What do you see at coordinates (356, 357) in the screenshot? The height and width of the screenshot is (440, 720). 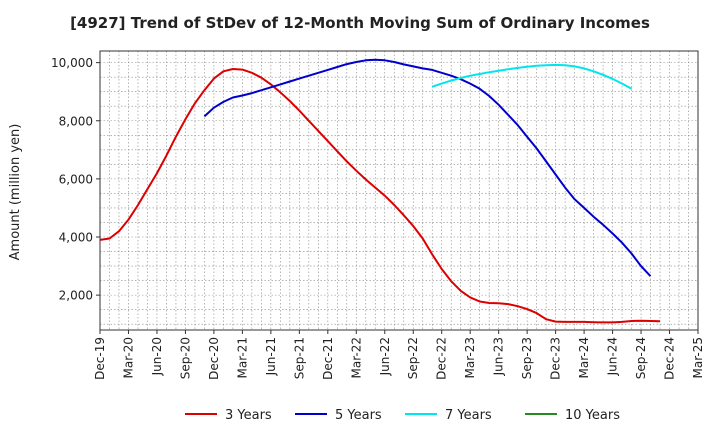 I see `x-tick-label: Mar-22` at bounding box center [356, 357].